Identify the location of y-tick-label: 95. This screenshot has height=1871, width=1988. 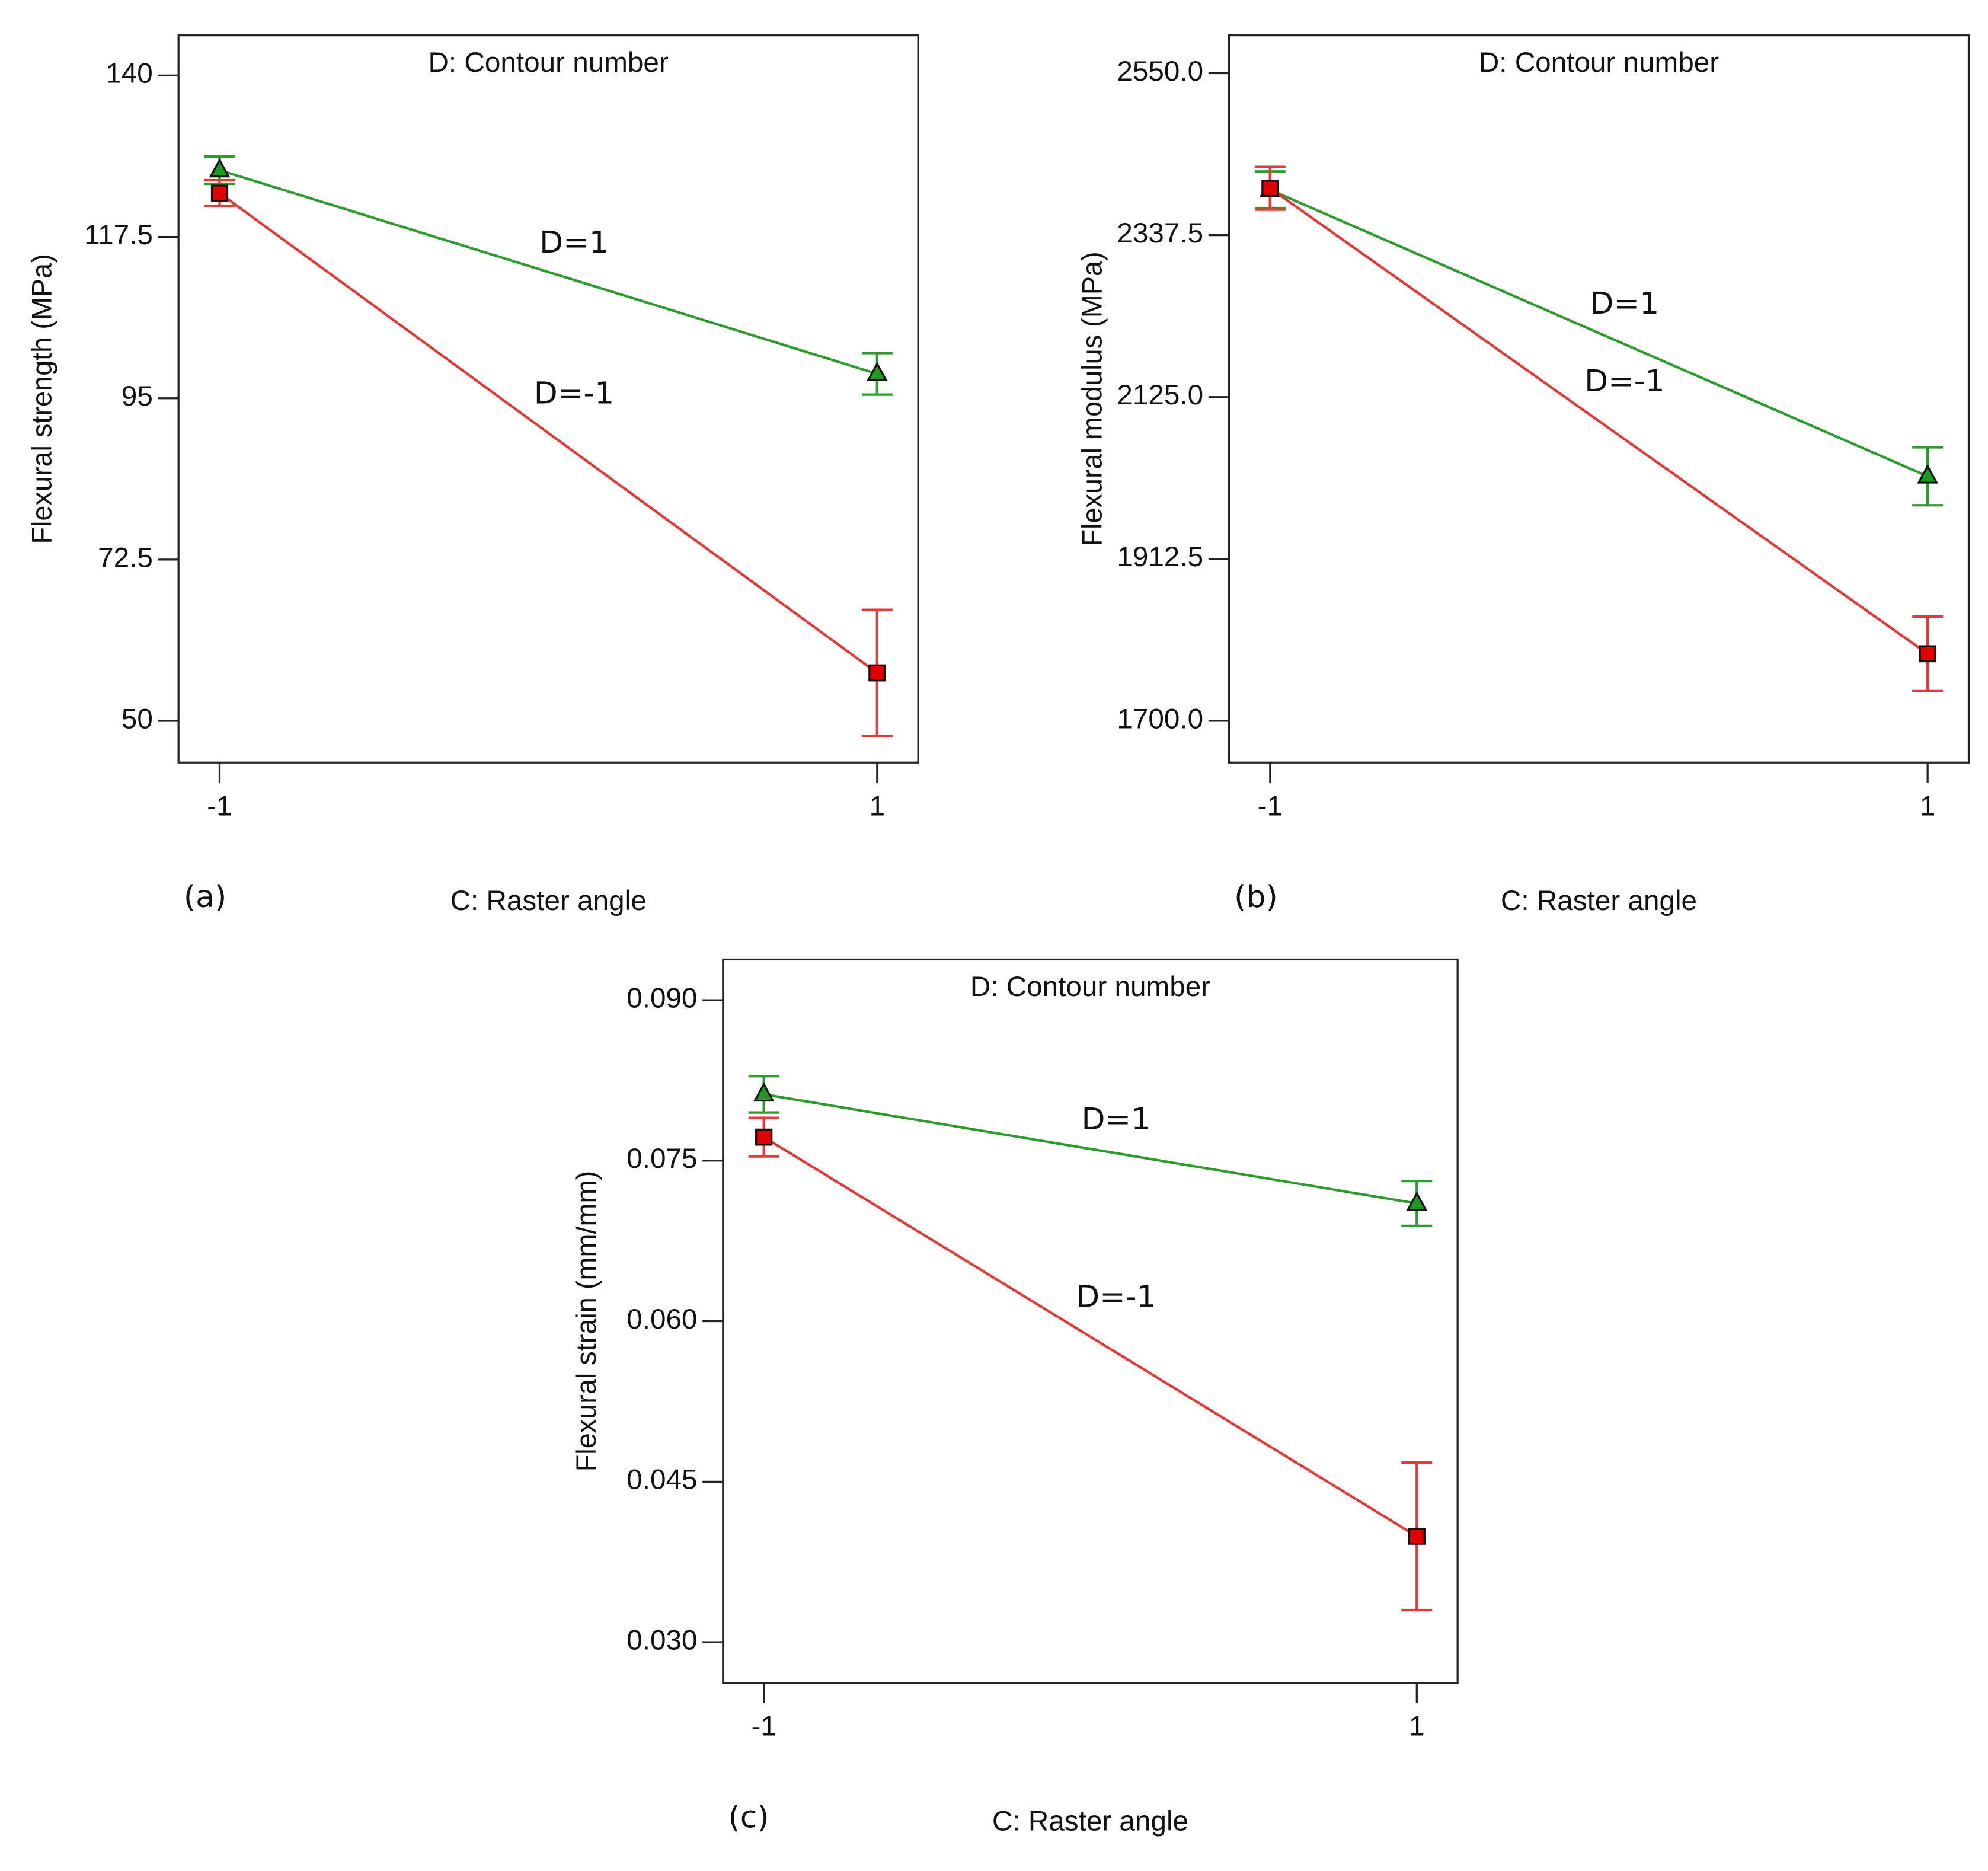
(137, 396).